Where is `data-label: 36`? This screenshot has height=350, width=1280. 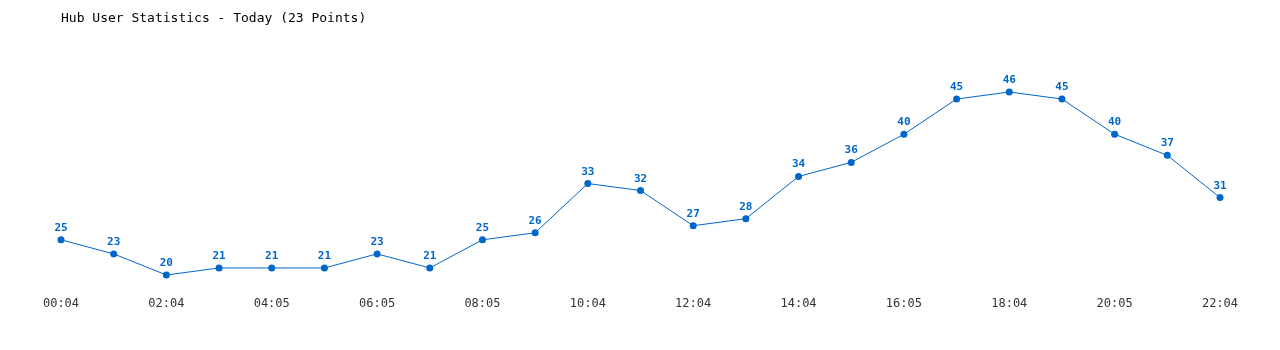 data-label: 36 is located at coordinates (851, 150).